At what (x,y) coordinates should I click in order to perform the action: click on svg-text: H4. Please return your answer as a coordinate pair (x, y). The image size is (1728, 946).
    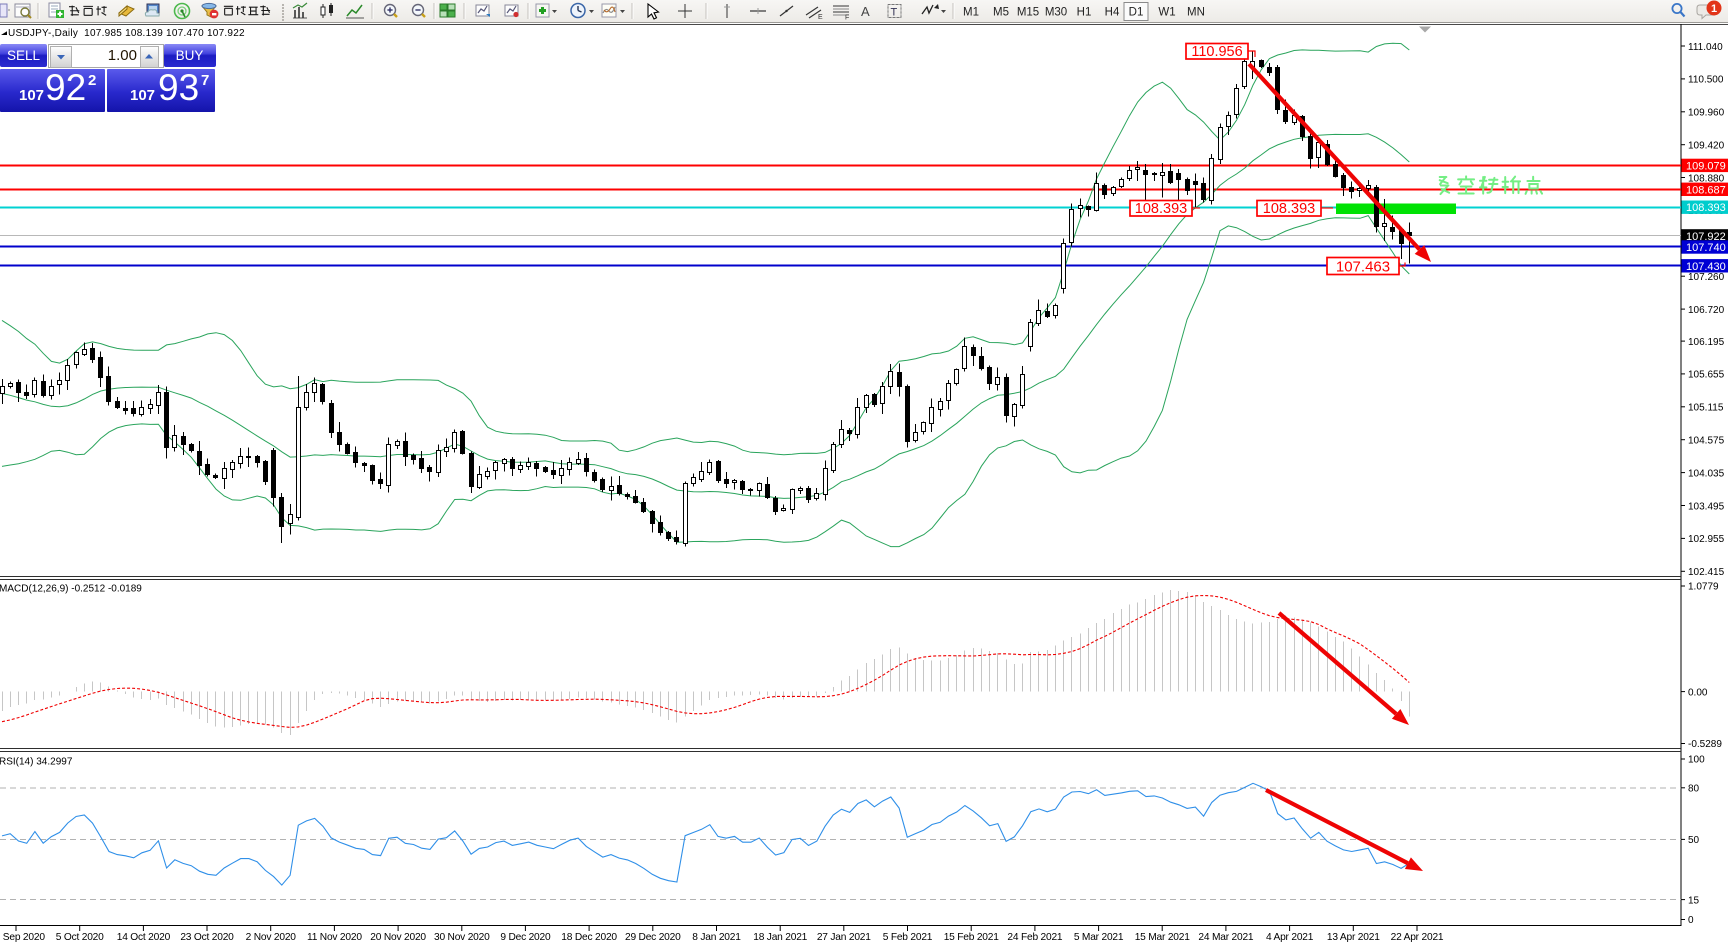
    Looking at the image, I should click on (1112, 13).